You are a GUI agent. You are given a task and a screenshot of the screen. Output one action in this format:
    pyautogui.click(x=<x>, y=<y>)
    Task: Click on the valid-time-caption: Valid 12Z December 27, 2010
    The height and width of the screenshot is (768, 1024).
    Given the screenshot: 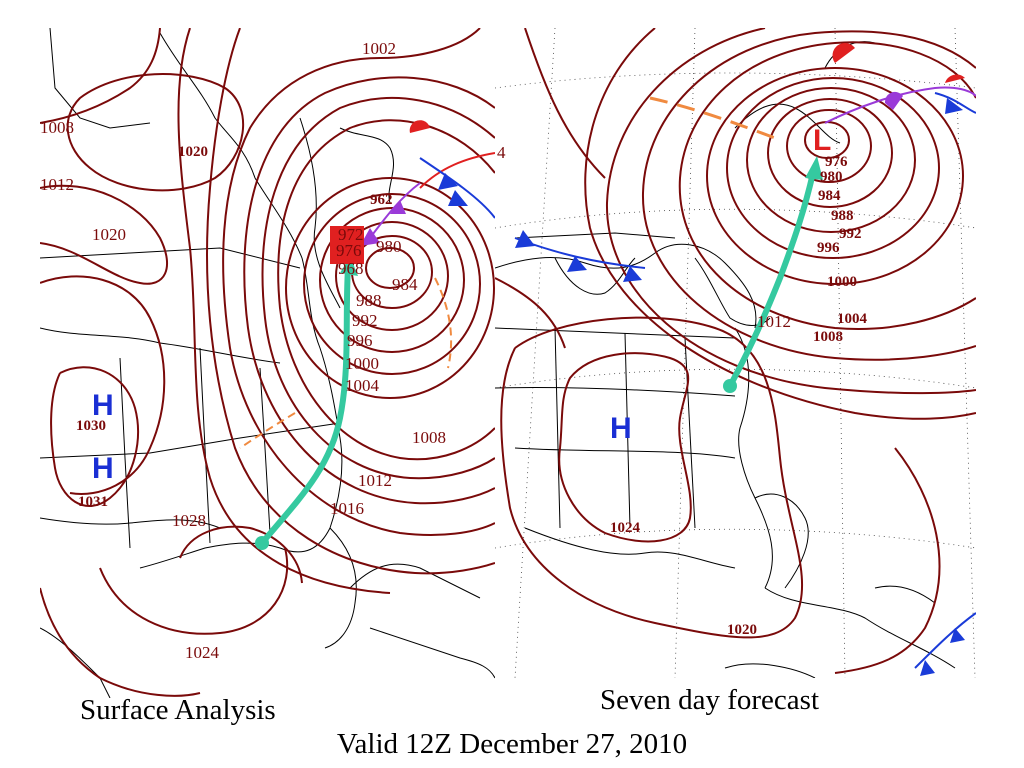 What is the action you would take?
    pyautogui.click(x=512, y=744)
    